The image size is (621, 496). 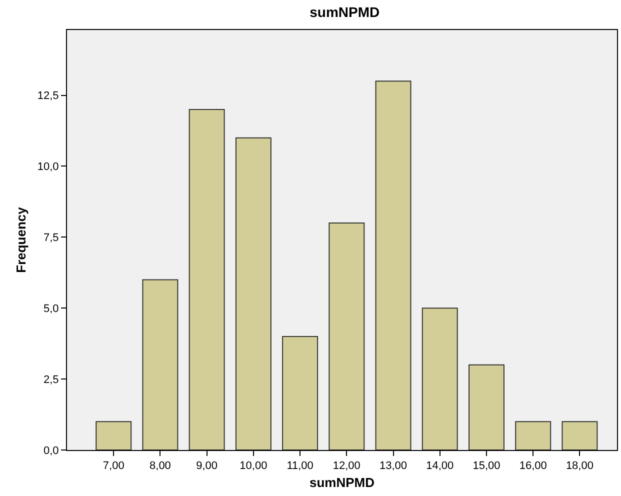 I want to click on y-tick-label: 0,0, so click(x=51, y=450).